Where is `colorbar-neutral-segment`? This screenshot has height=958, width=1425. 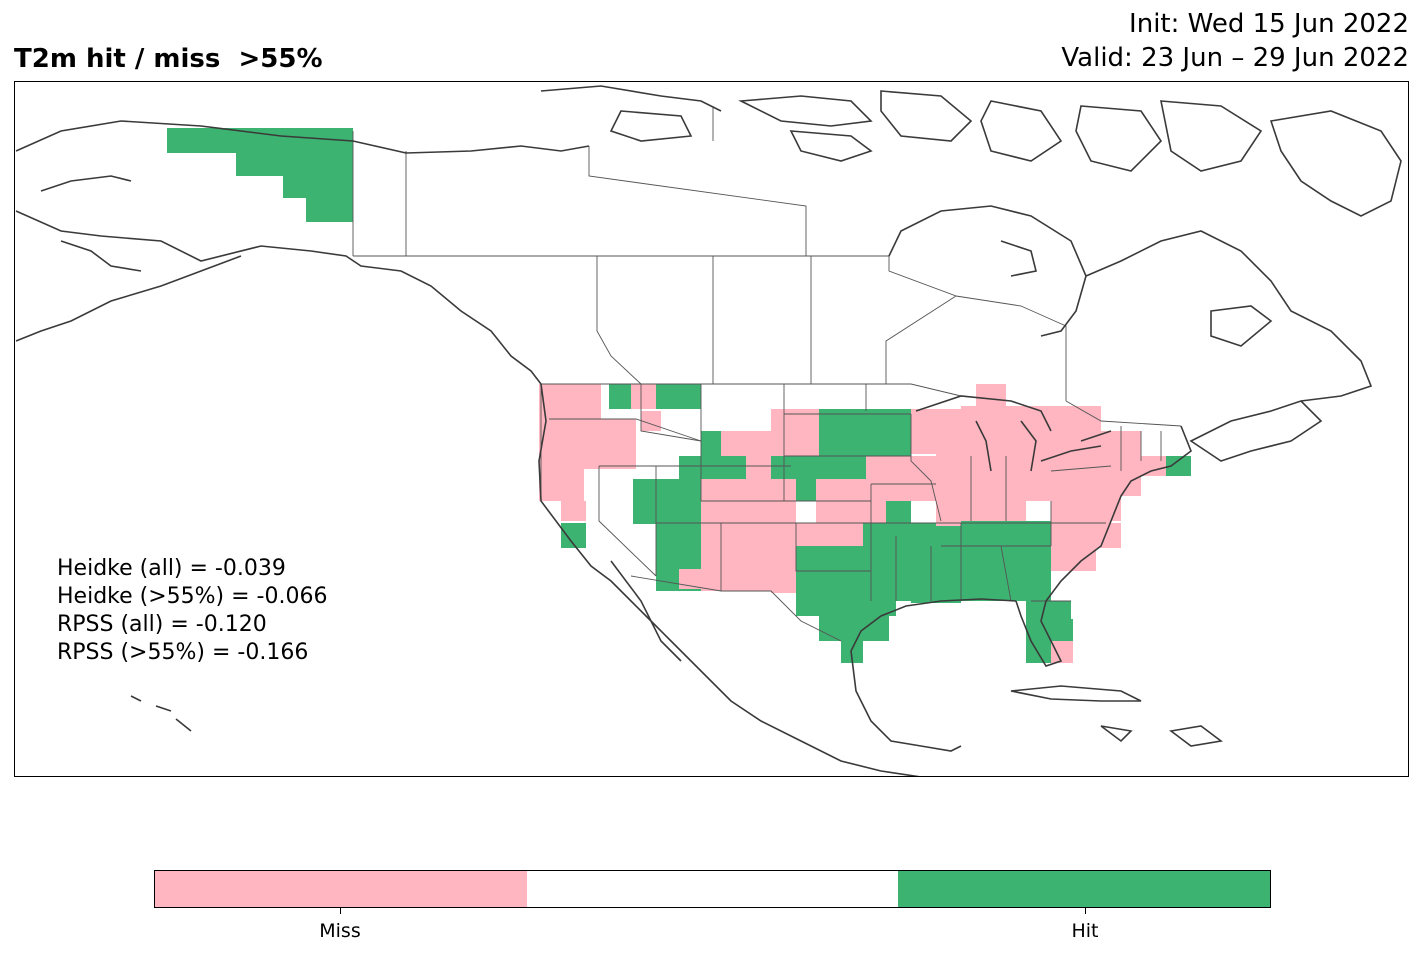
colorbar-neutral-segment is located at coordinates (712, 889).